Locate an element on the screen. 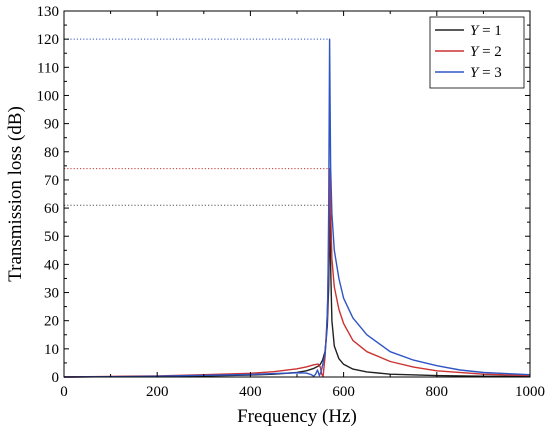 The width and height of the screenshot is (550, 435). y-tick-label: 60 is located at coordinates (51, 209).